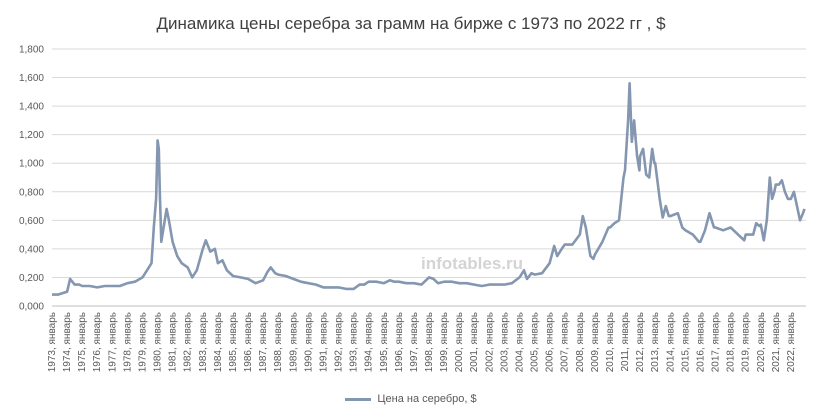 The width and height of the screenshot is (822, 420). Describe the element at coordinates (399, 342) in the screenshot. I see `x-tick-label: 1996, январь` at that location.